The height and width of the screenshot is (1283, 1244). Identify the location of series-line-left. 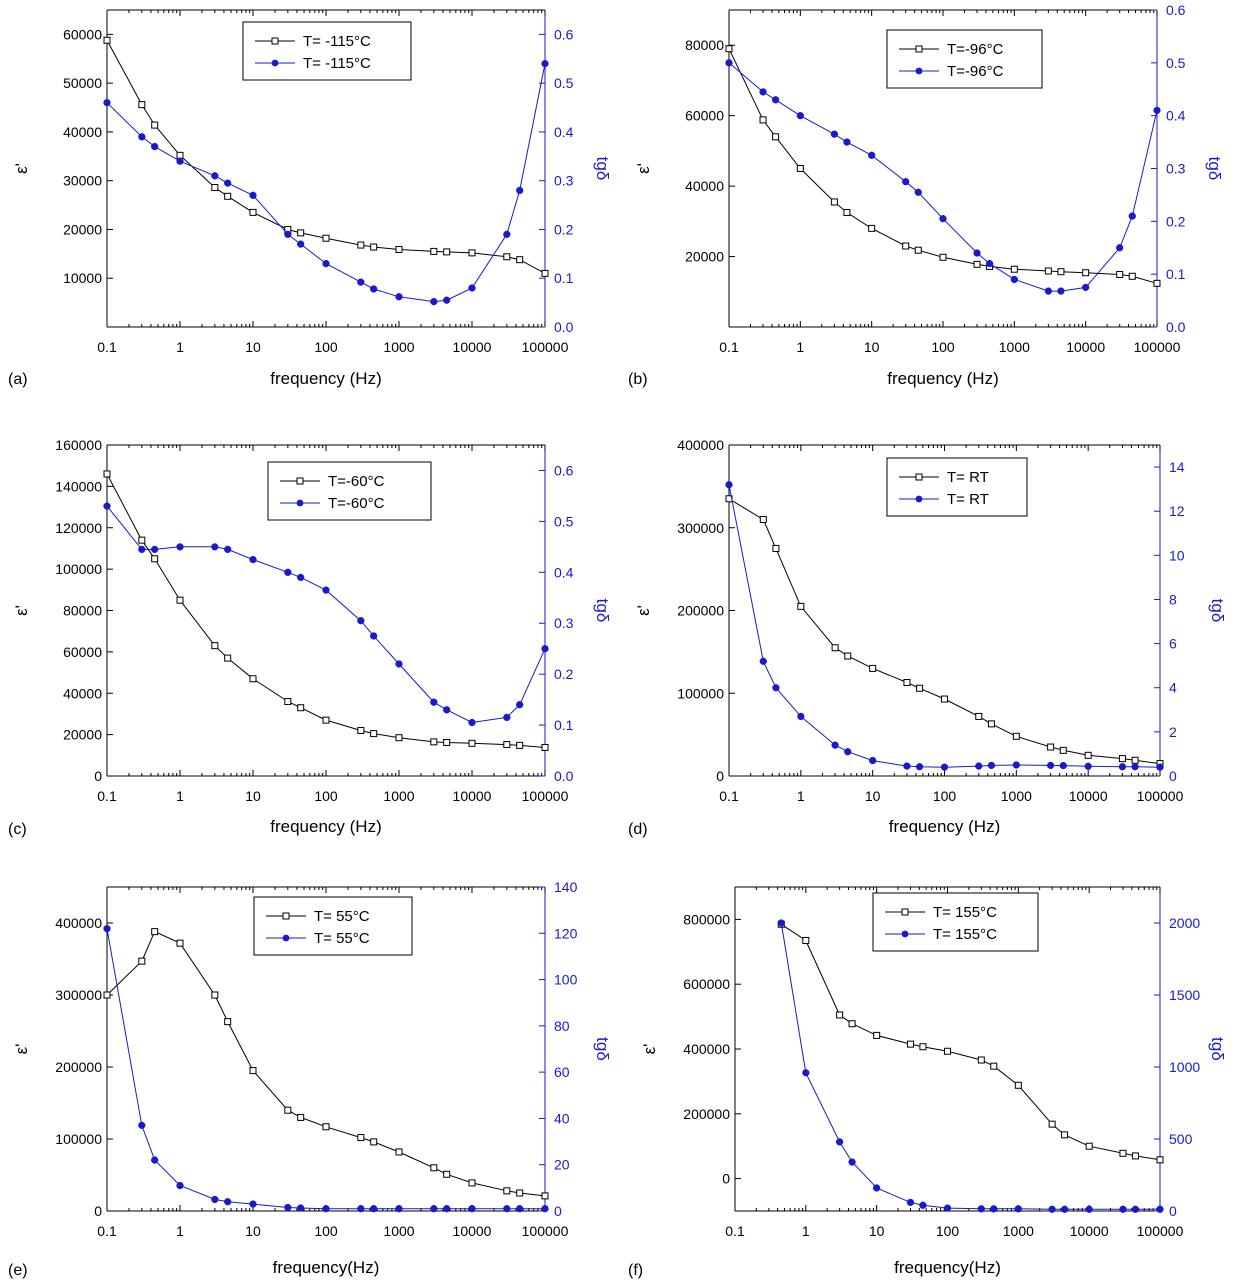
(944, 631).